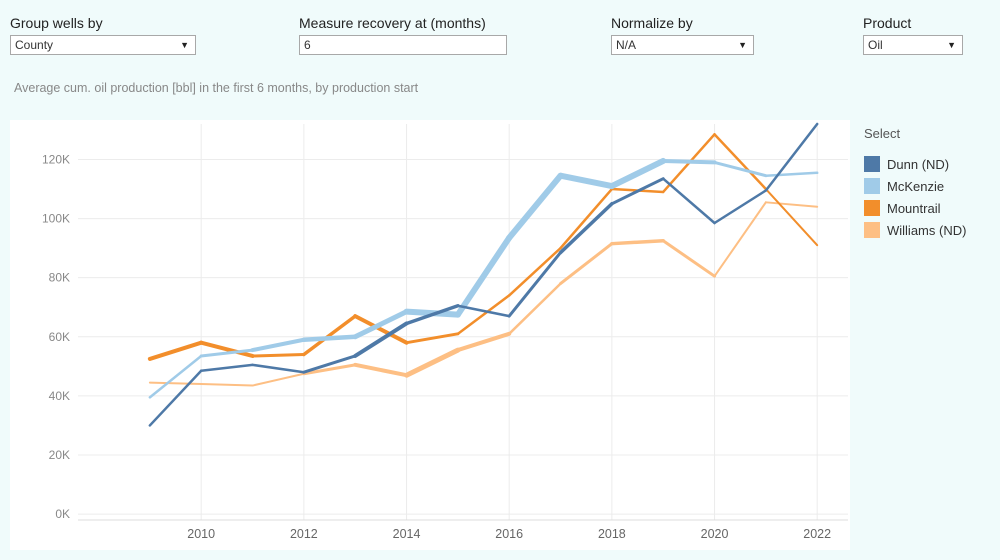  Describe the element at coordinates (403, 34) in the screenshot. I see `recovery-control: Measure recovery at (months) 6` at that location.